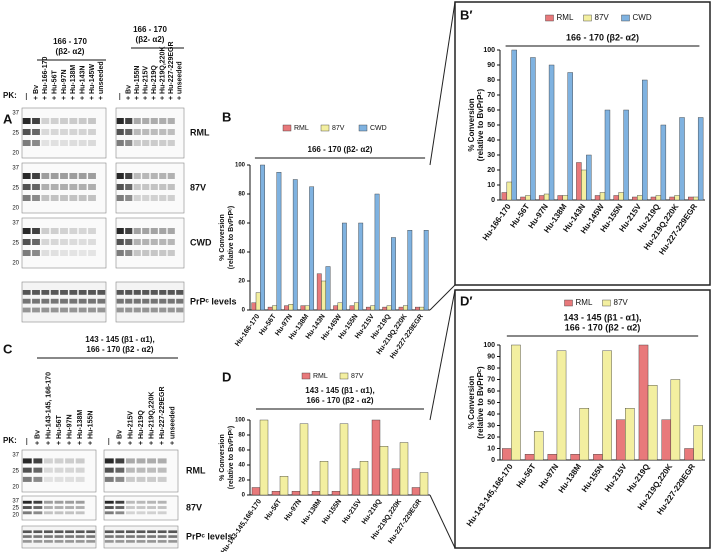 This screenshot has height=552, width=713. I want to click on y-tick-label: 50, so click(491, 402).